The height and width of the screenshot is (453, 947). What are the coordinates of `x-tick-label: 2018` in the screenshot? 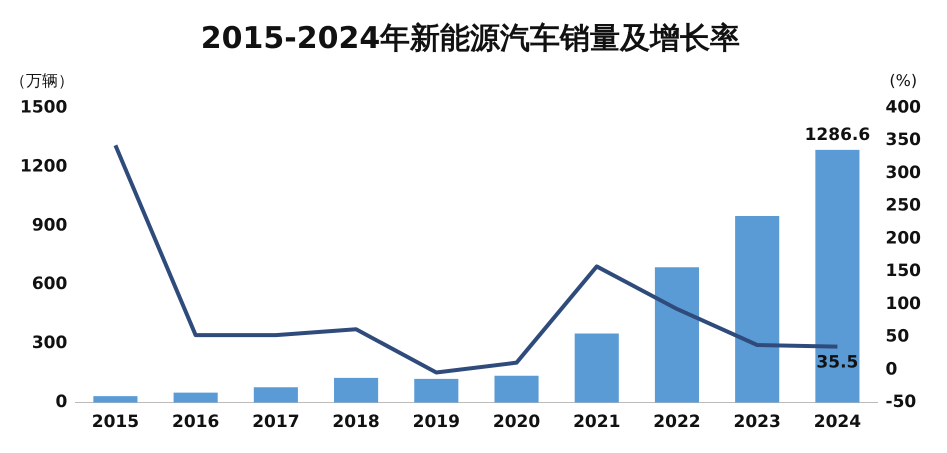 It's located at (356, 422).